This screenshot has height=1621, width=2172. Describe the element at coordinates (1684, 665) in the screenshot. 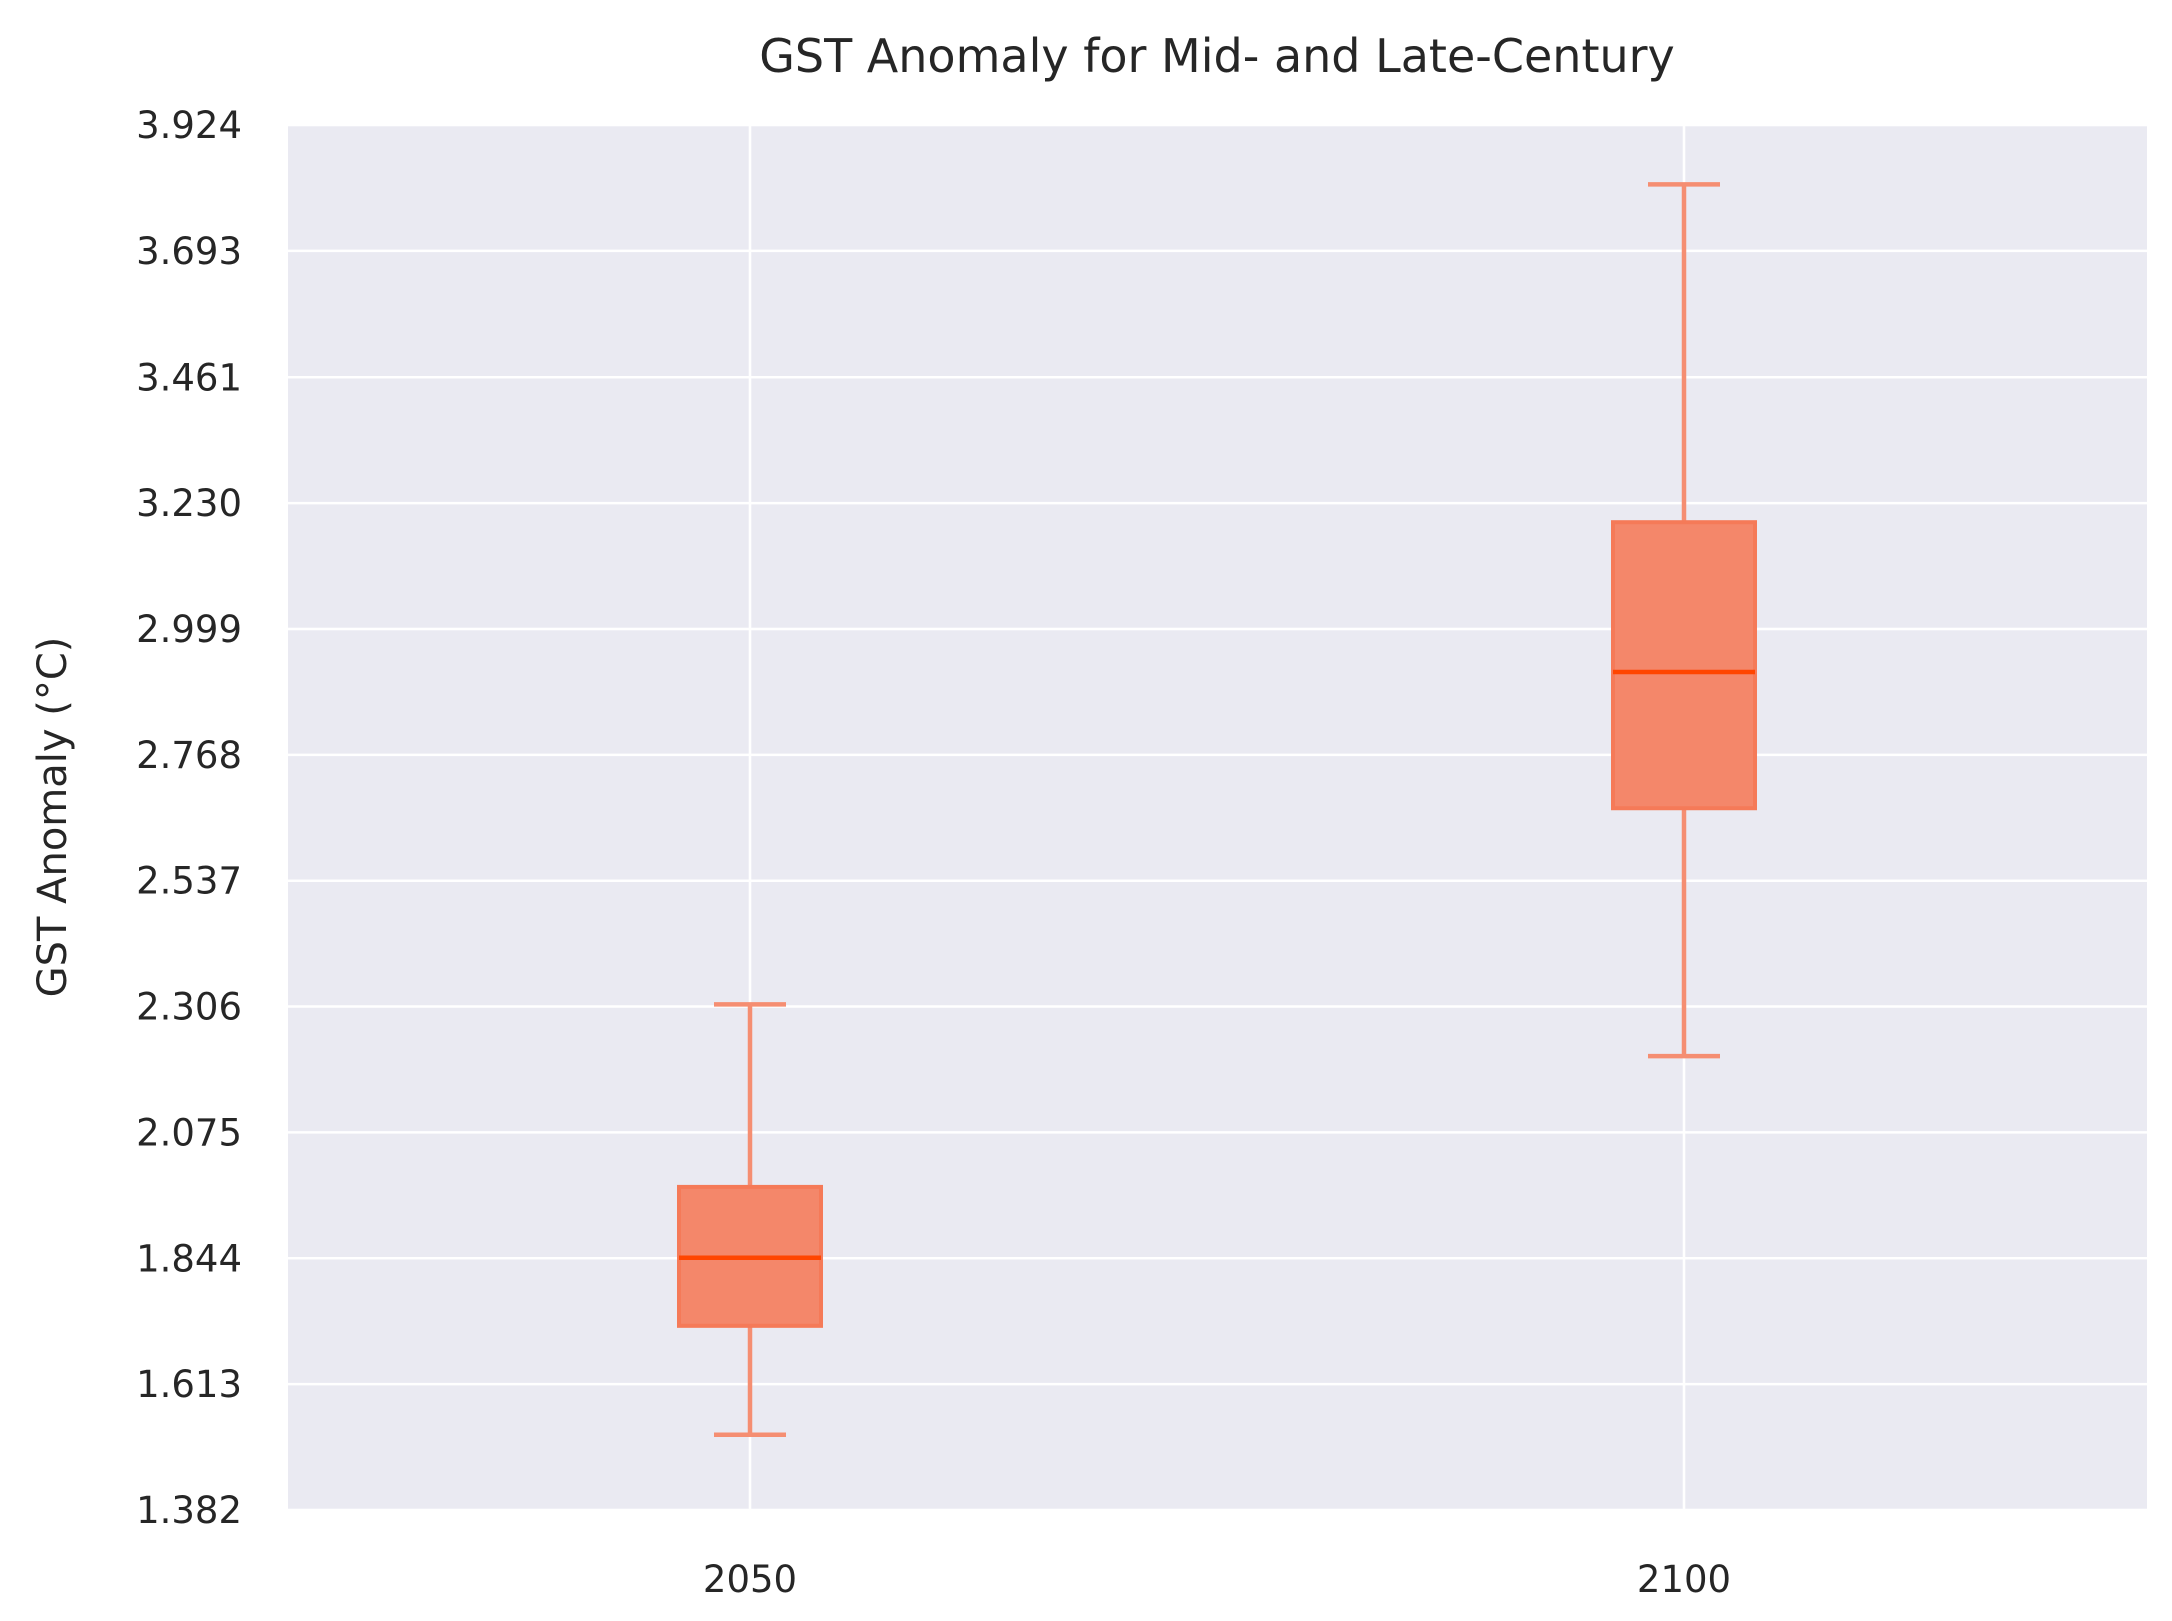

I see `iqr-box` at that location.